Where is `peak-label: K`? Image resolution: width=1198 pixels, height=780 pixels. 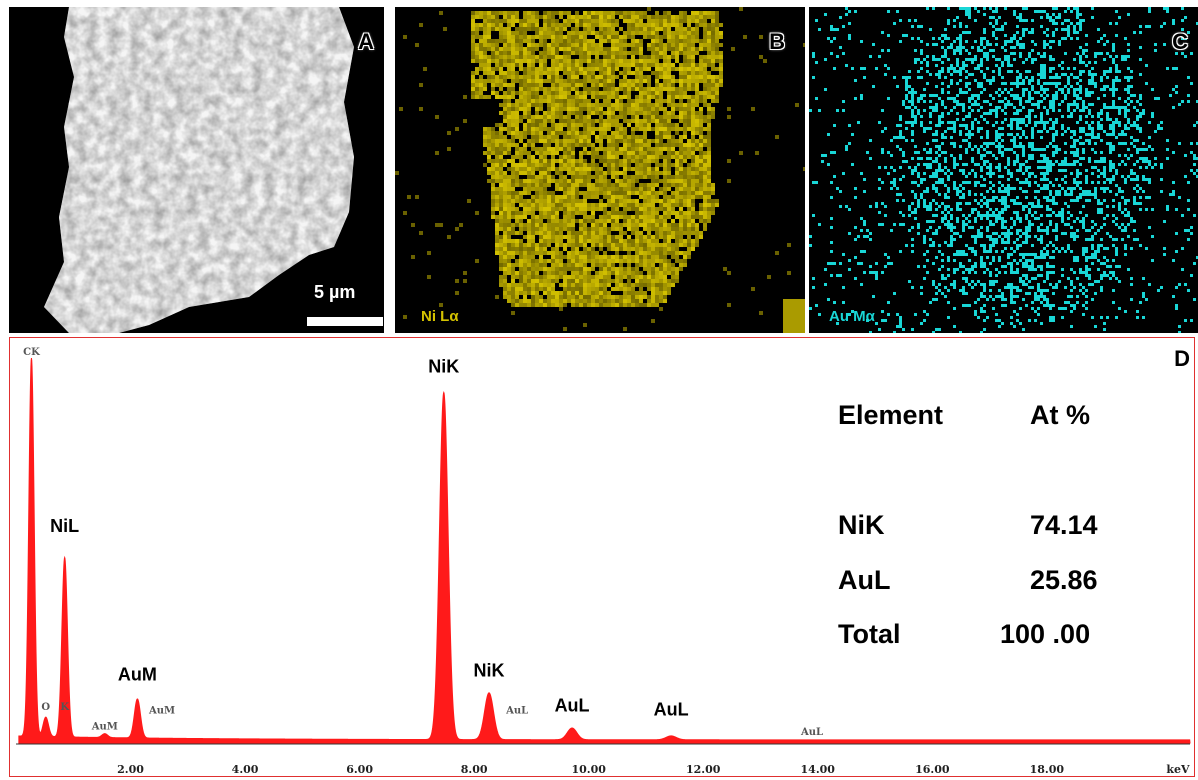
peak-label: K is located at coordinates (64, 707).